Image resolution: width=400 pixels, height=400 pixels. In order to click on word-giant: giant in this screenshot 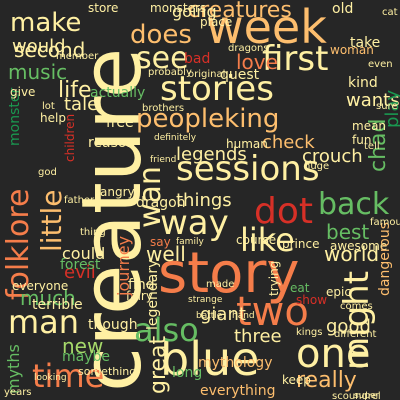, I will do `click(223, 314)`.